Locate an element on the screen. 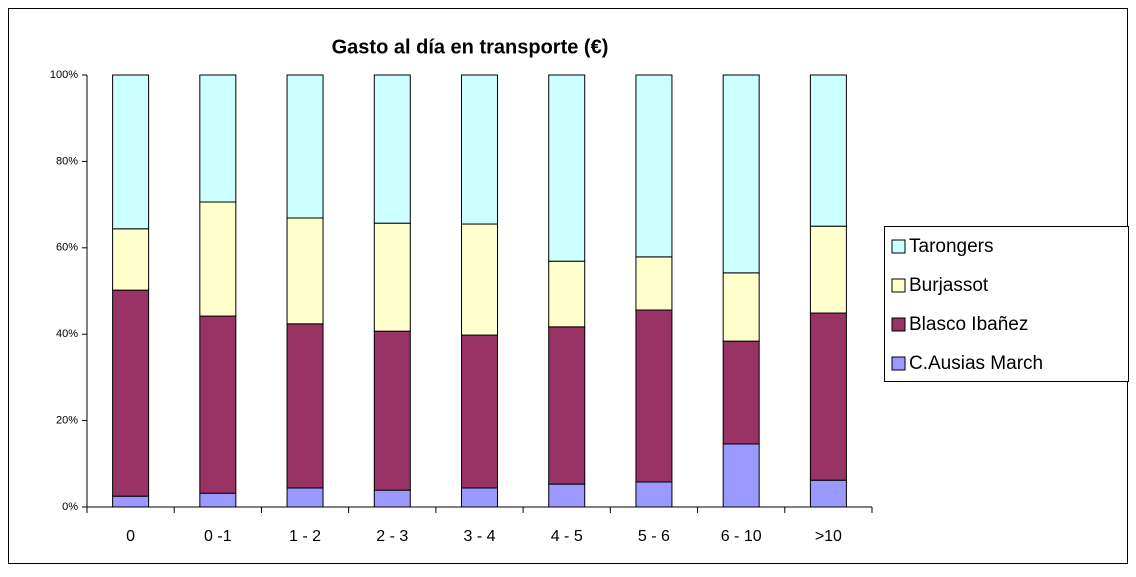 This screenshot has height=577, width=1136. x-tick-label: 0 is located at coordinates (130, 536).